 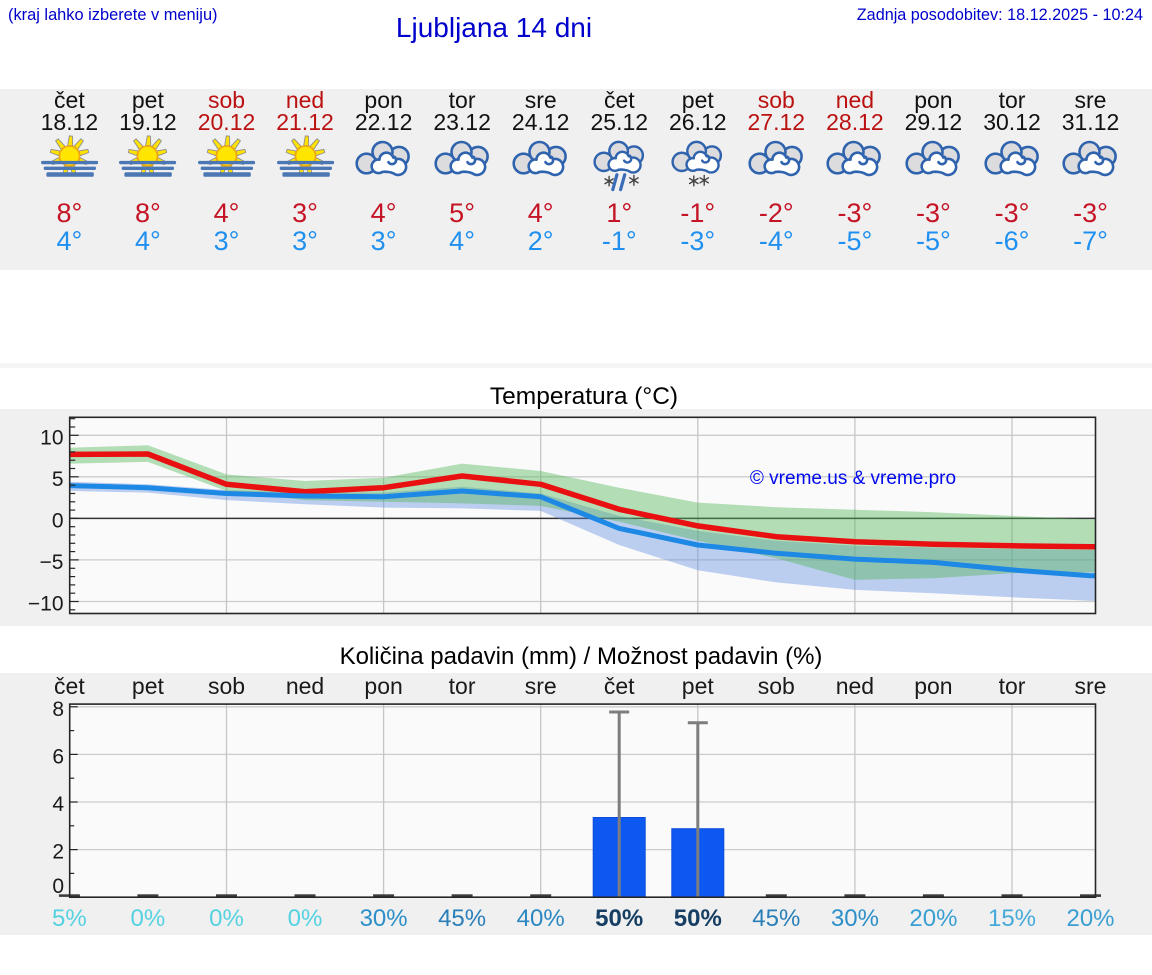 I want to click on svg-text: 5, so click(x=58, y=479).